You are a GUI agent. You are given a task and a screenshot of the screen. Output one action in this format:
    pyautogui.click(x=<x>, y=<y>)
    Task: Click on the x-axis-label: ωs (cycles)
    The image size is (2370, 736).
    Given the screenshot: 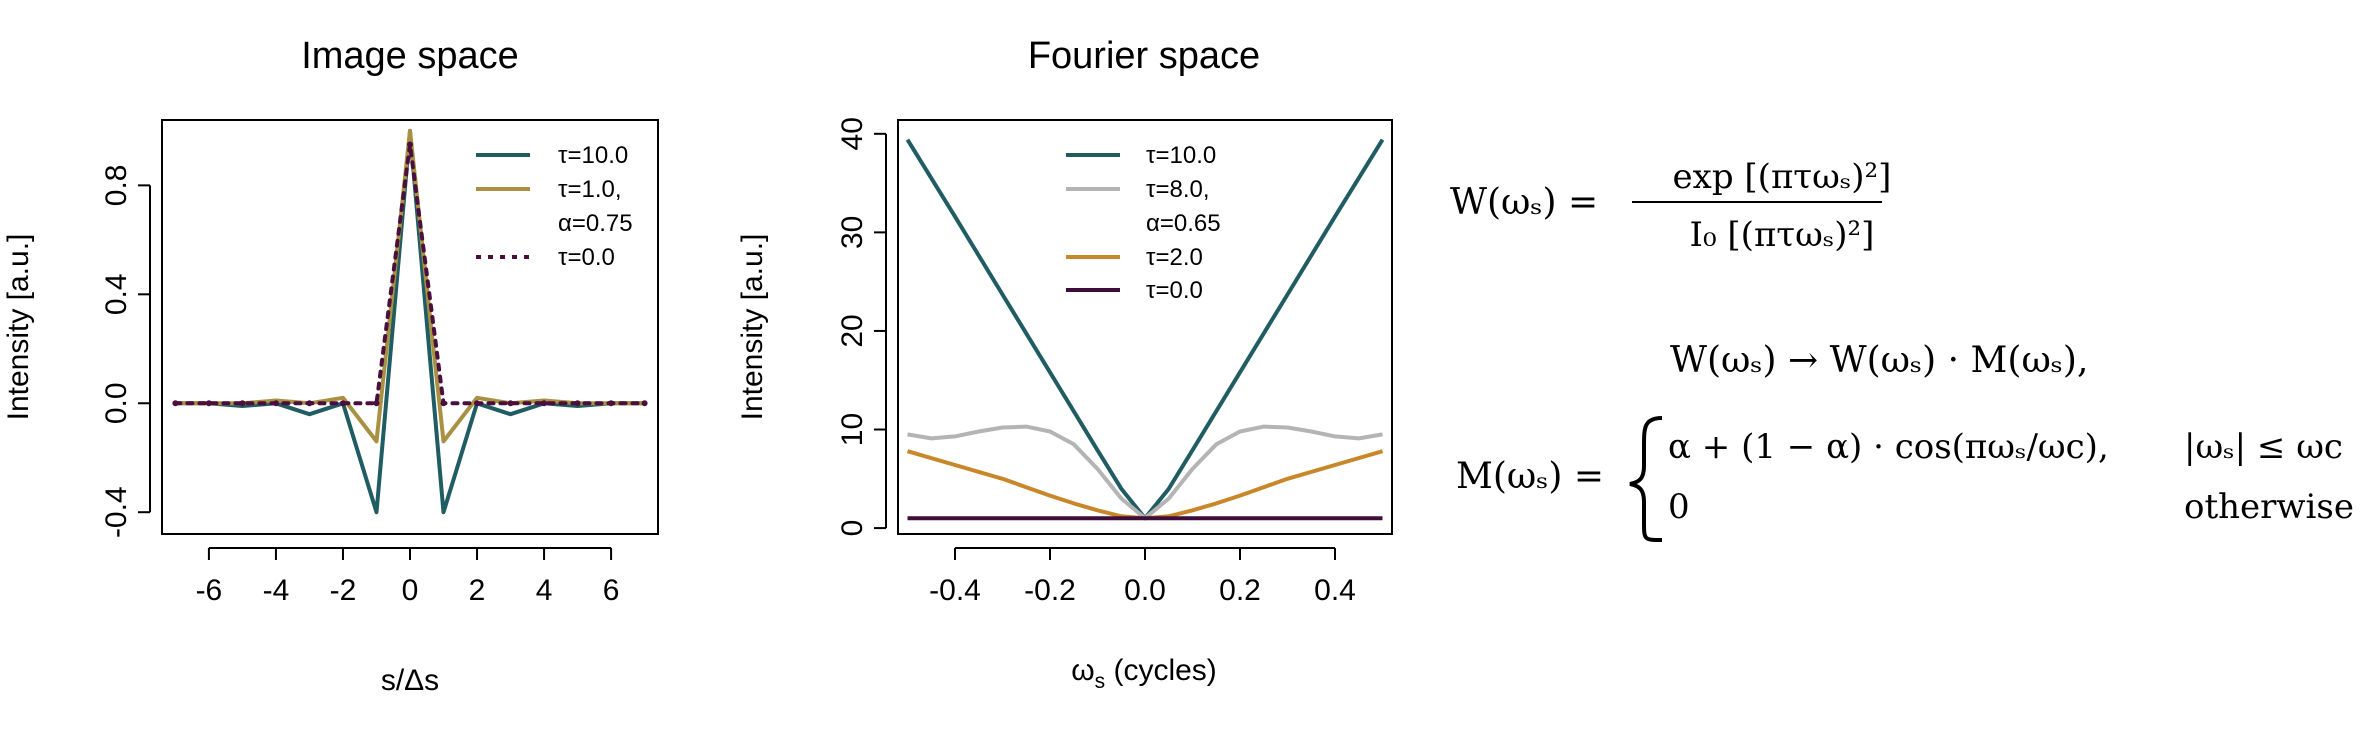 What is the action you would take?
    pyautogui.click(x=1144, y=673)
    